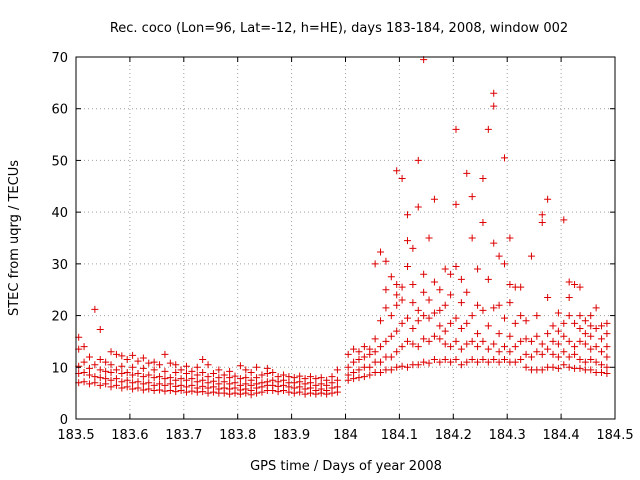  Describe the element at coordinates (59, 213) in the screenshot. I see `y-tick-label: 40` at that location.